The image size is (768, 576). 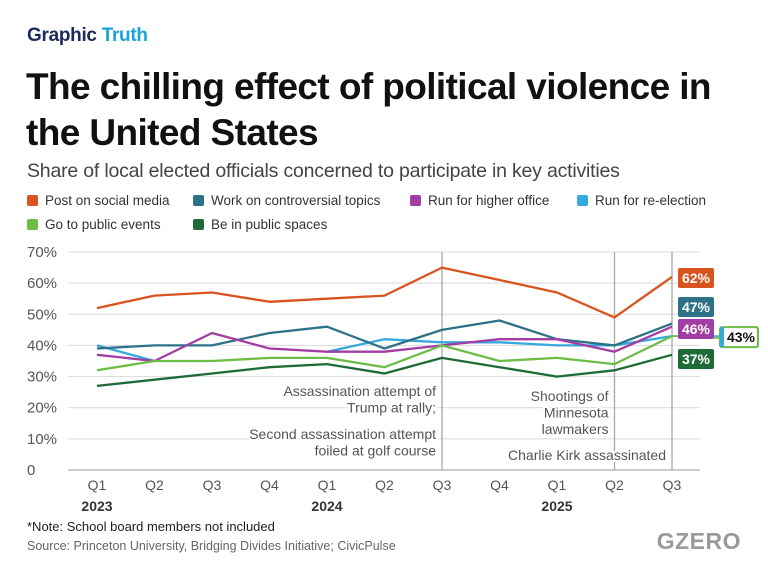 I want to click on gzero-logo: GZERO, so click(x=698, y=541).